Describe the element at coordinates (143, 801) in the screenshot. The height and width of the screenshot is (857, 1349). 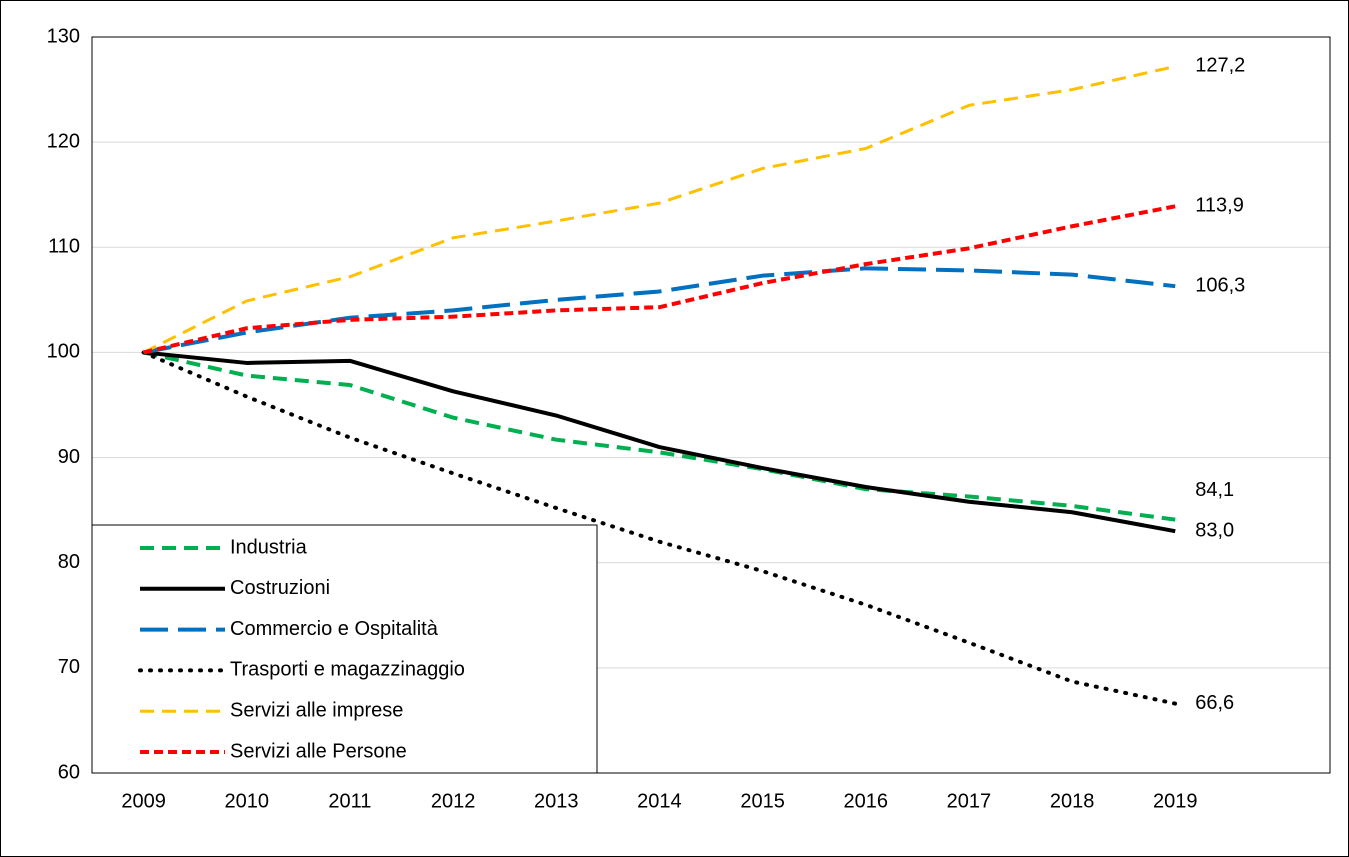
I see `x-tick-label: 2009` at that location.